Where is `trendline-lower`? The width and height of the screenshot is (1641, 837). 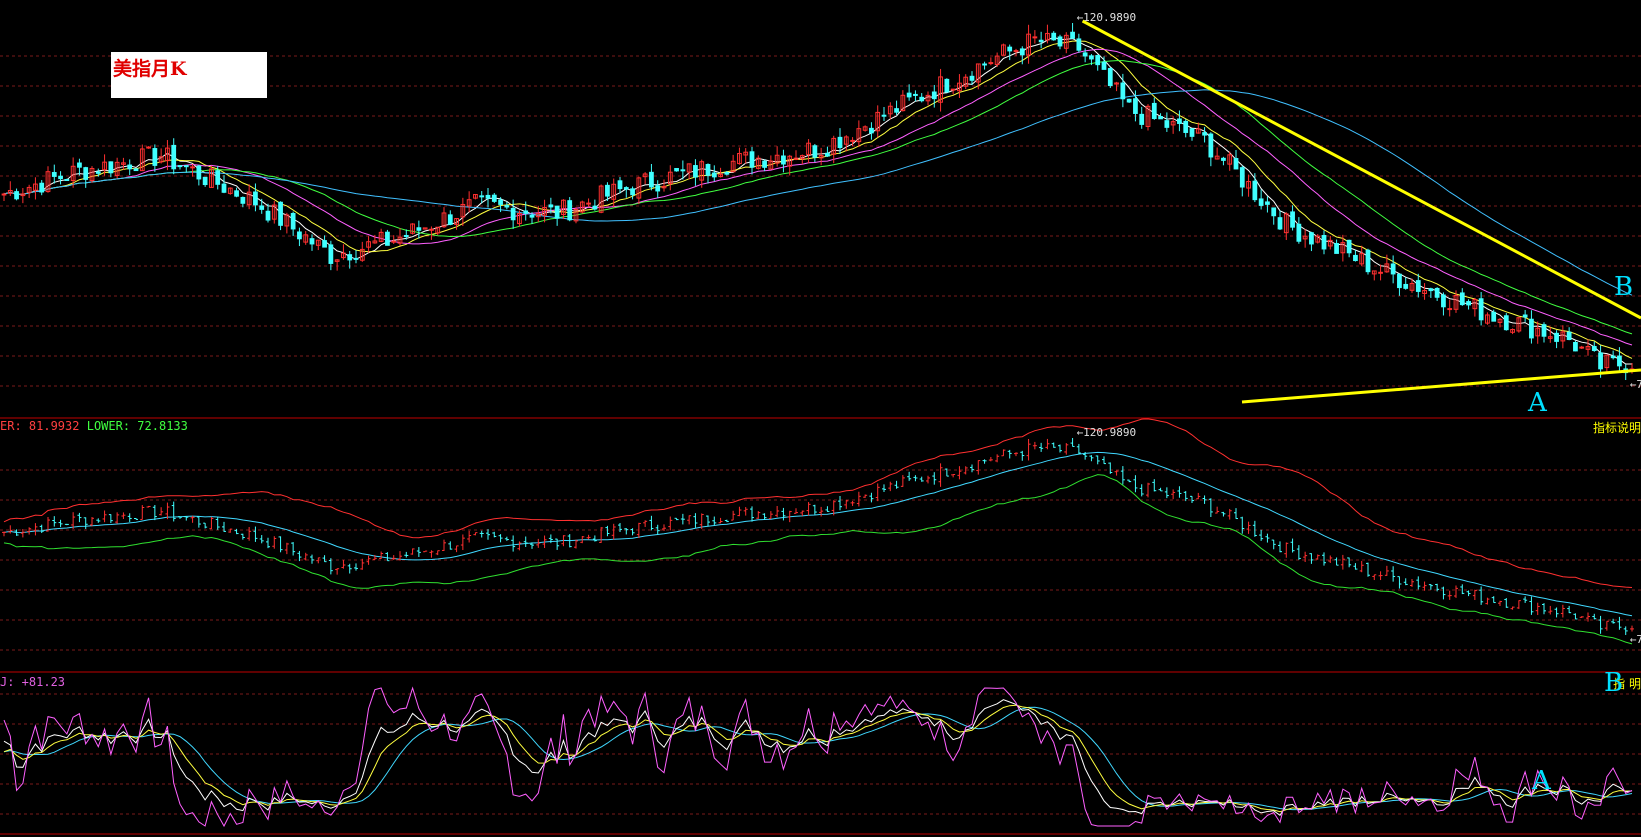
trendline-lower is located at coordinates (1441, 386).